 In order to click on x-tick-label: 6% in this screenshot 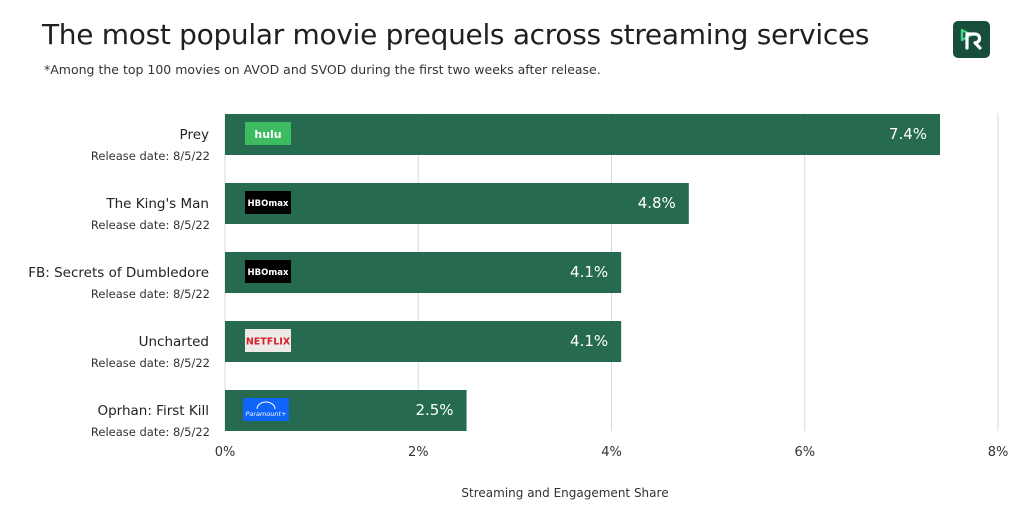, I will do `click(804, 452)`.